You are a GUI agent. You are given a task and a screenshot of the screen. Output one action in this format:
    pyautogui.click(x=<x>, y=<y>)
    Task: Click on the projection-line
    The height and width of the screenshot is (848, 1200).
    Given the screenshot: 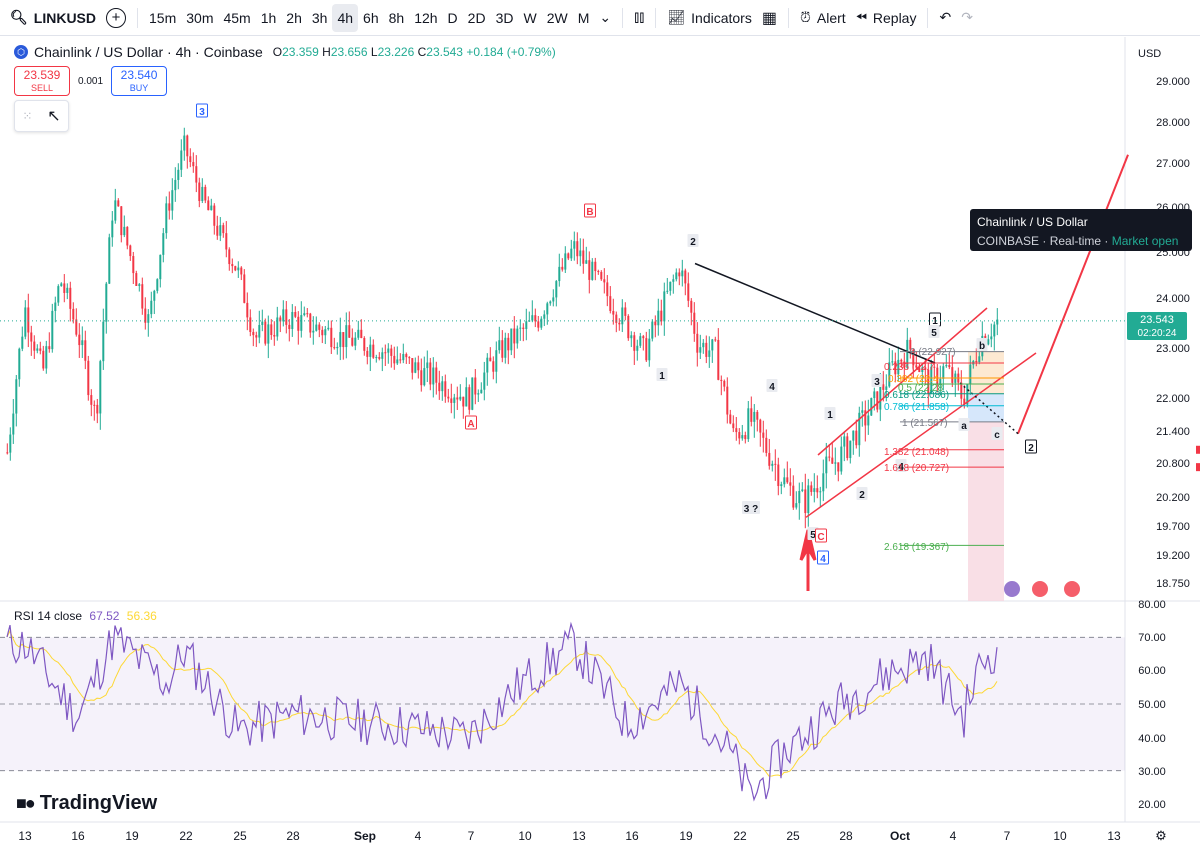 What is the action you would take?
    pyautogui.click(x=1073, y=294)
    